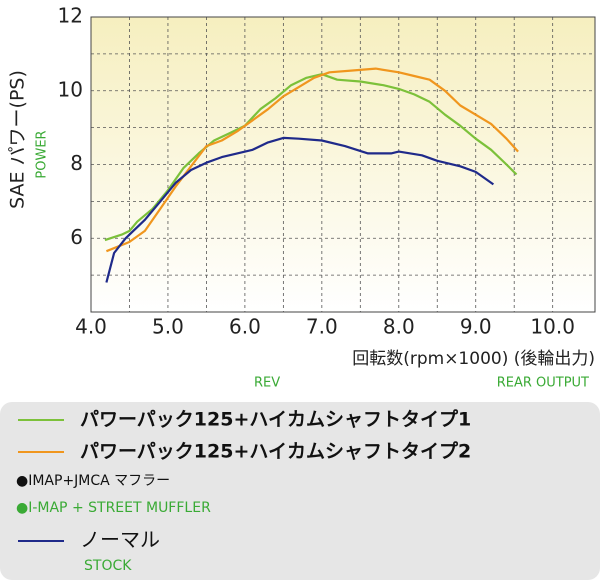  Describe the element at coordinates (552, 327) in the screenshot. I see `x-tick-label: 10.0` at that location.